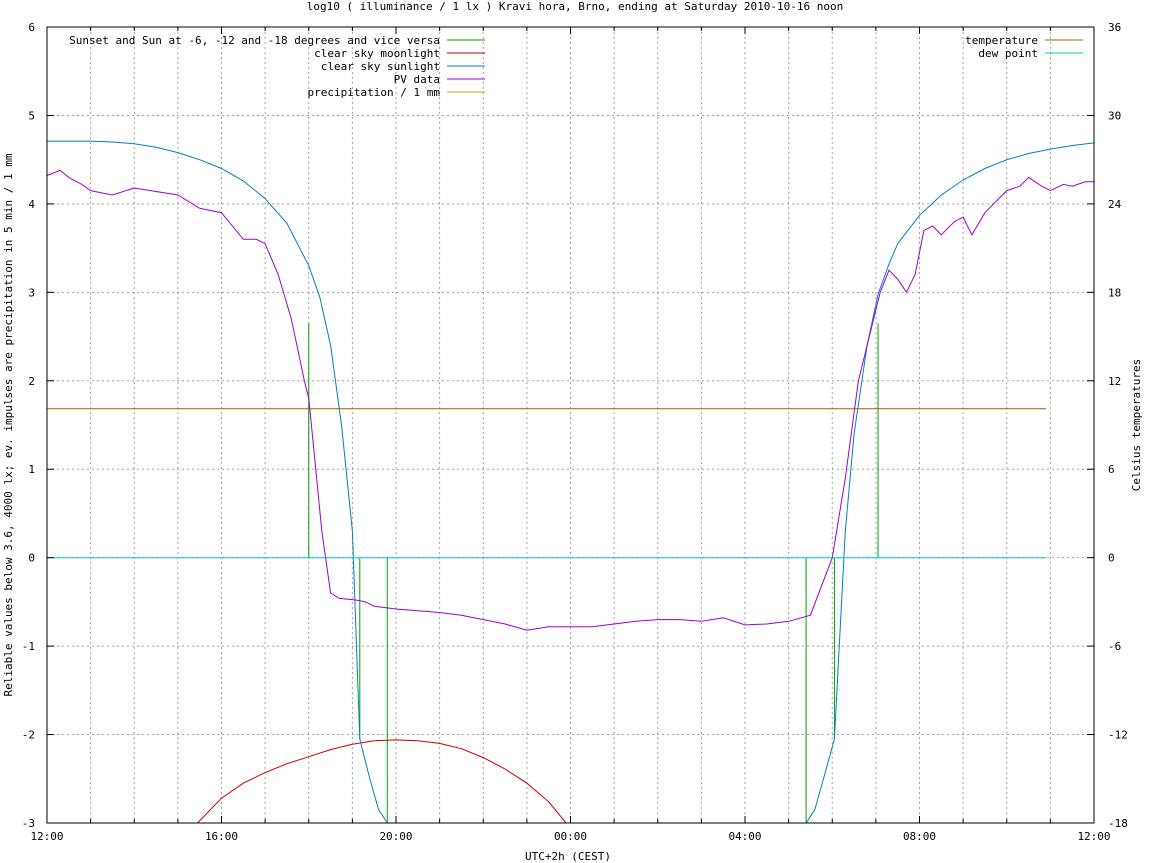 This screenshot has width=1151, height=863. I want to click on x-tick-label: 00:00, so click(570, 836).